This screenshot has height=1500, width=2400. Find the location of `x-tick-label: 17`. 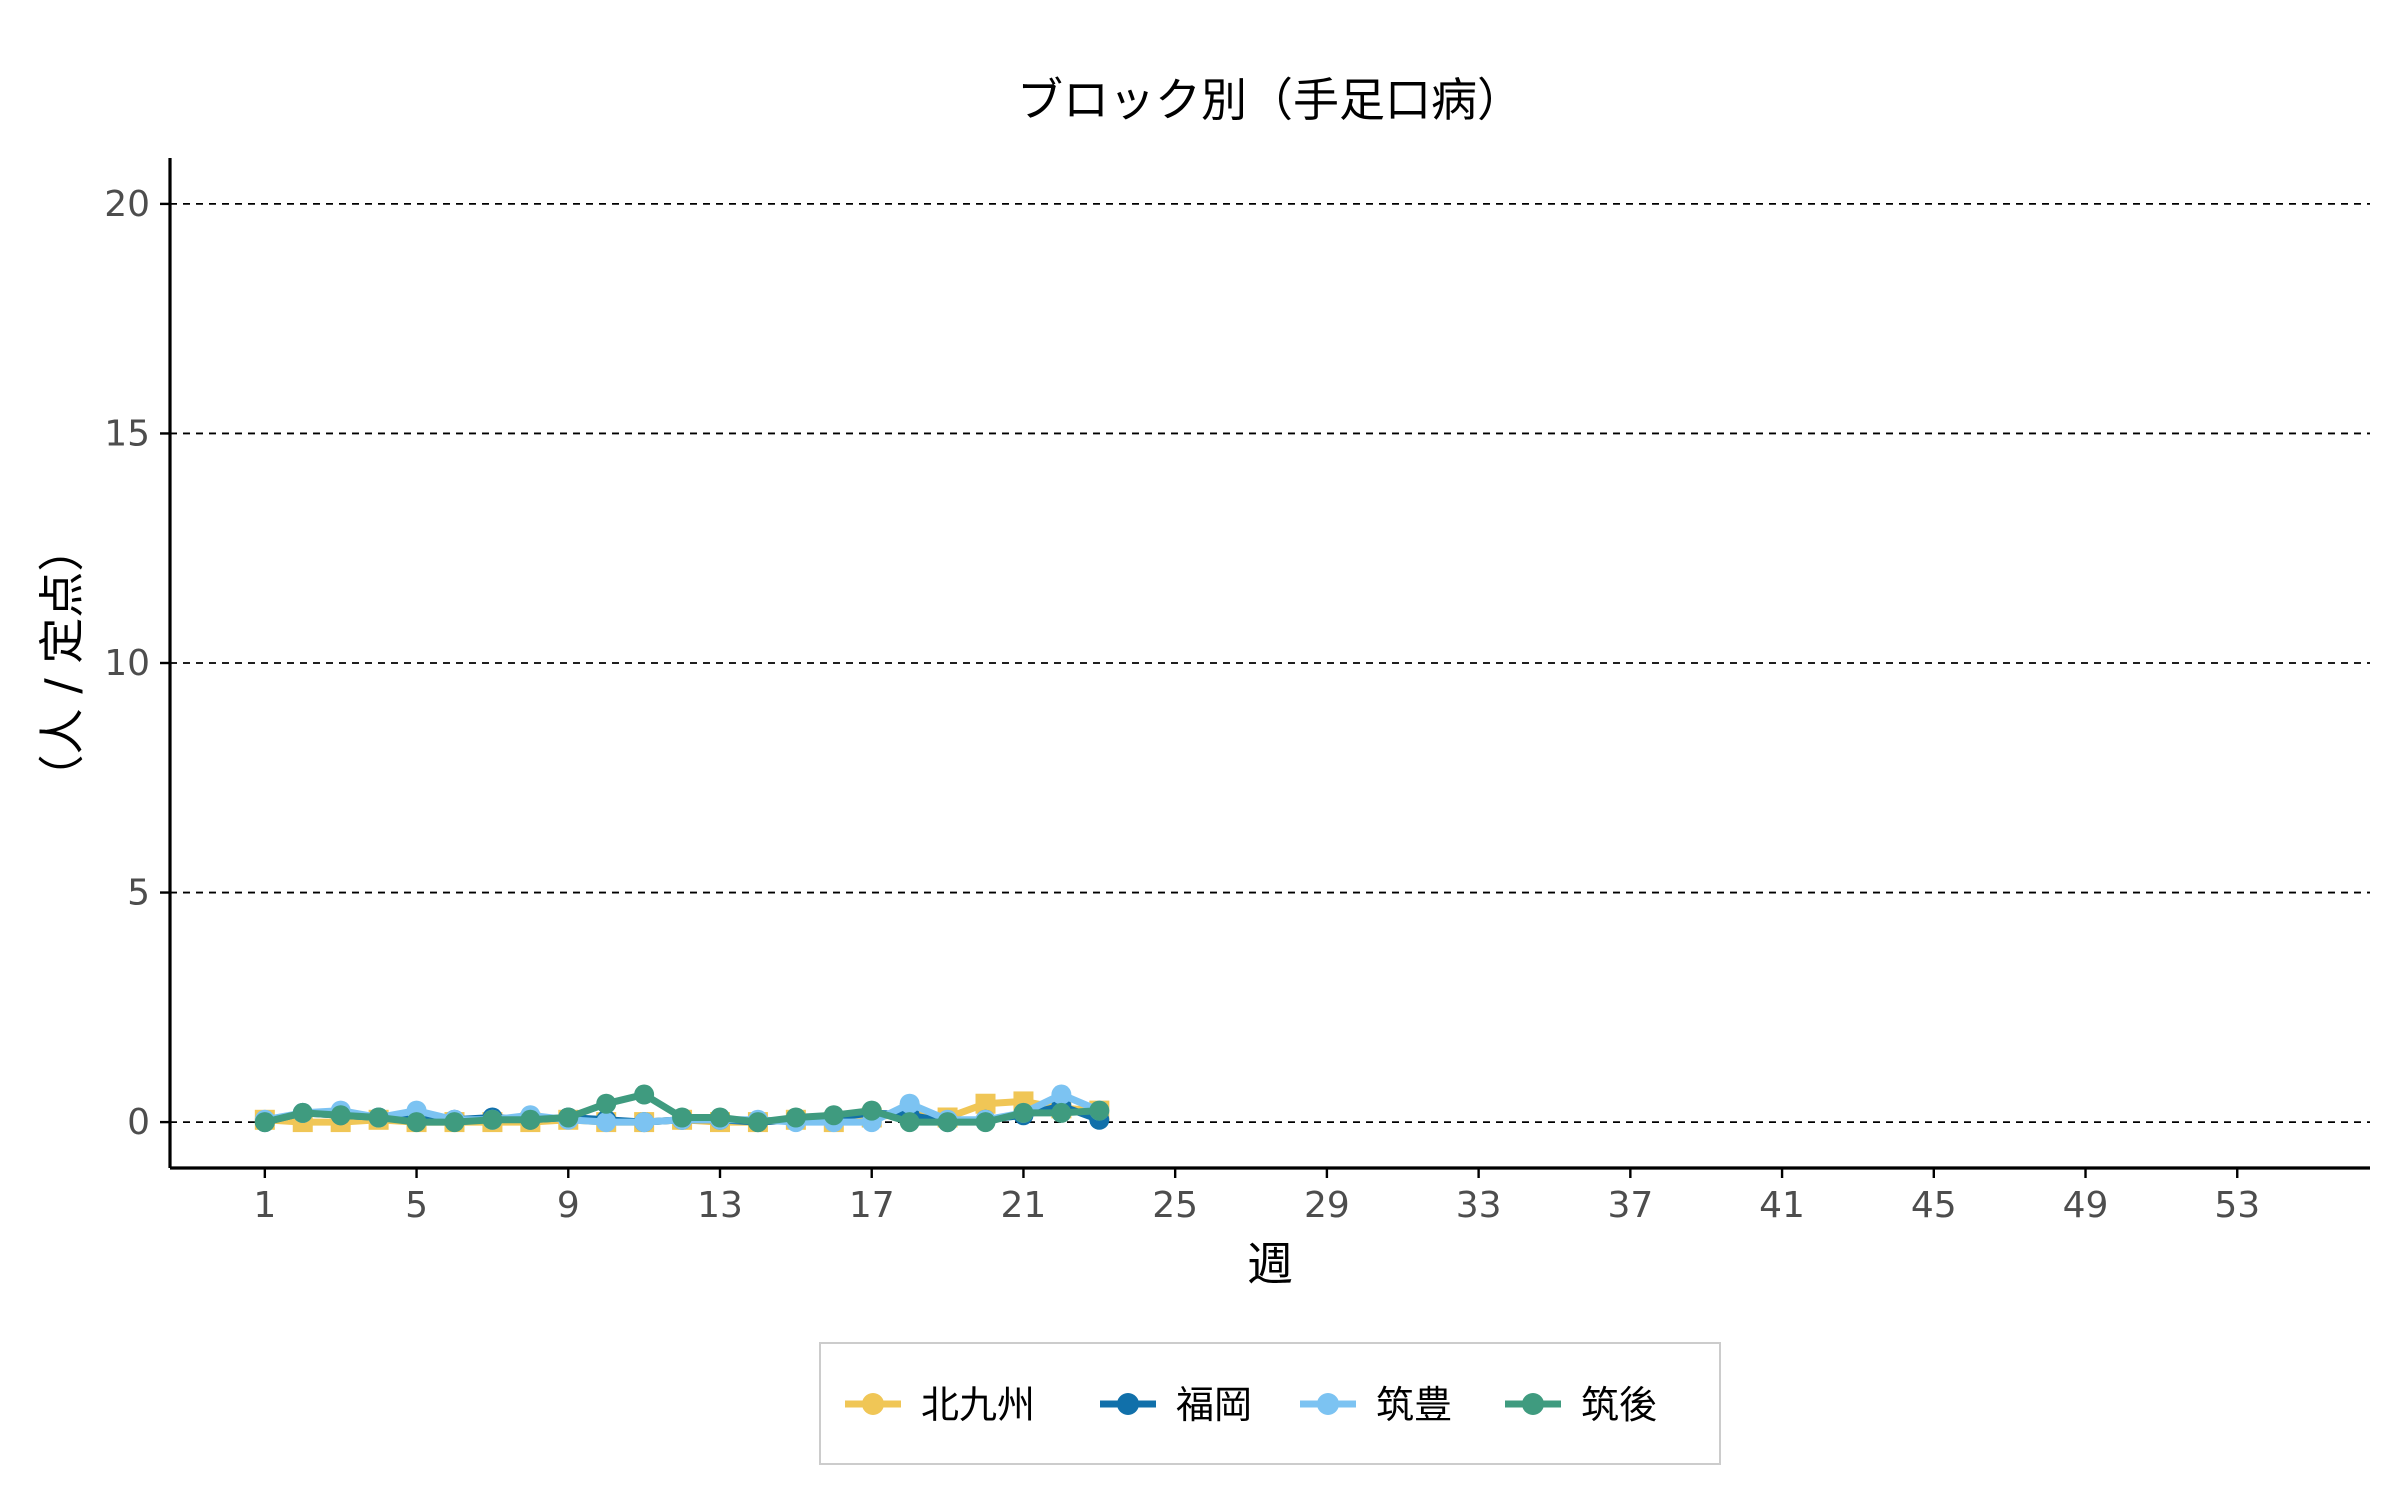

x-tick-label: 17 is located at coordinates (872, 1205).